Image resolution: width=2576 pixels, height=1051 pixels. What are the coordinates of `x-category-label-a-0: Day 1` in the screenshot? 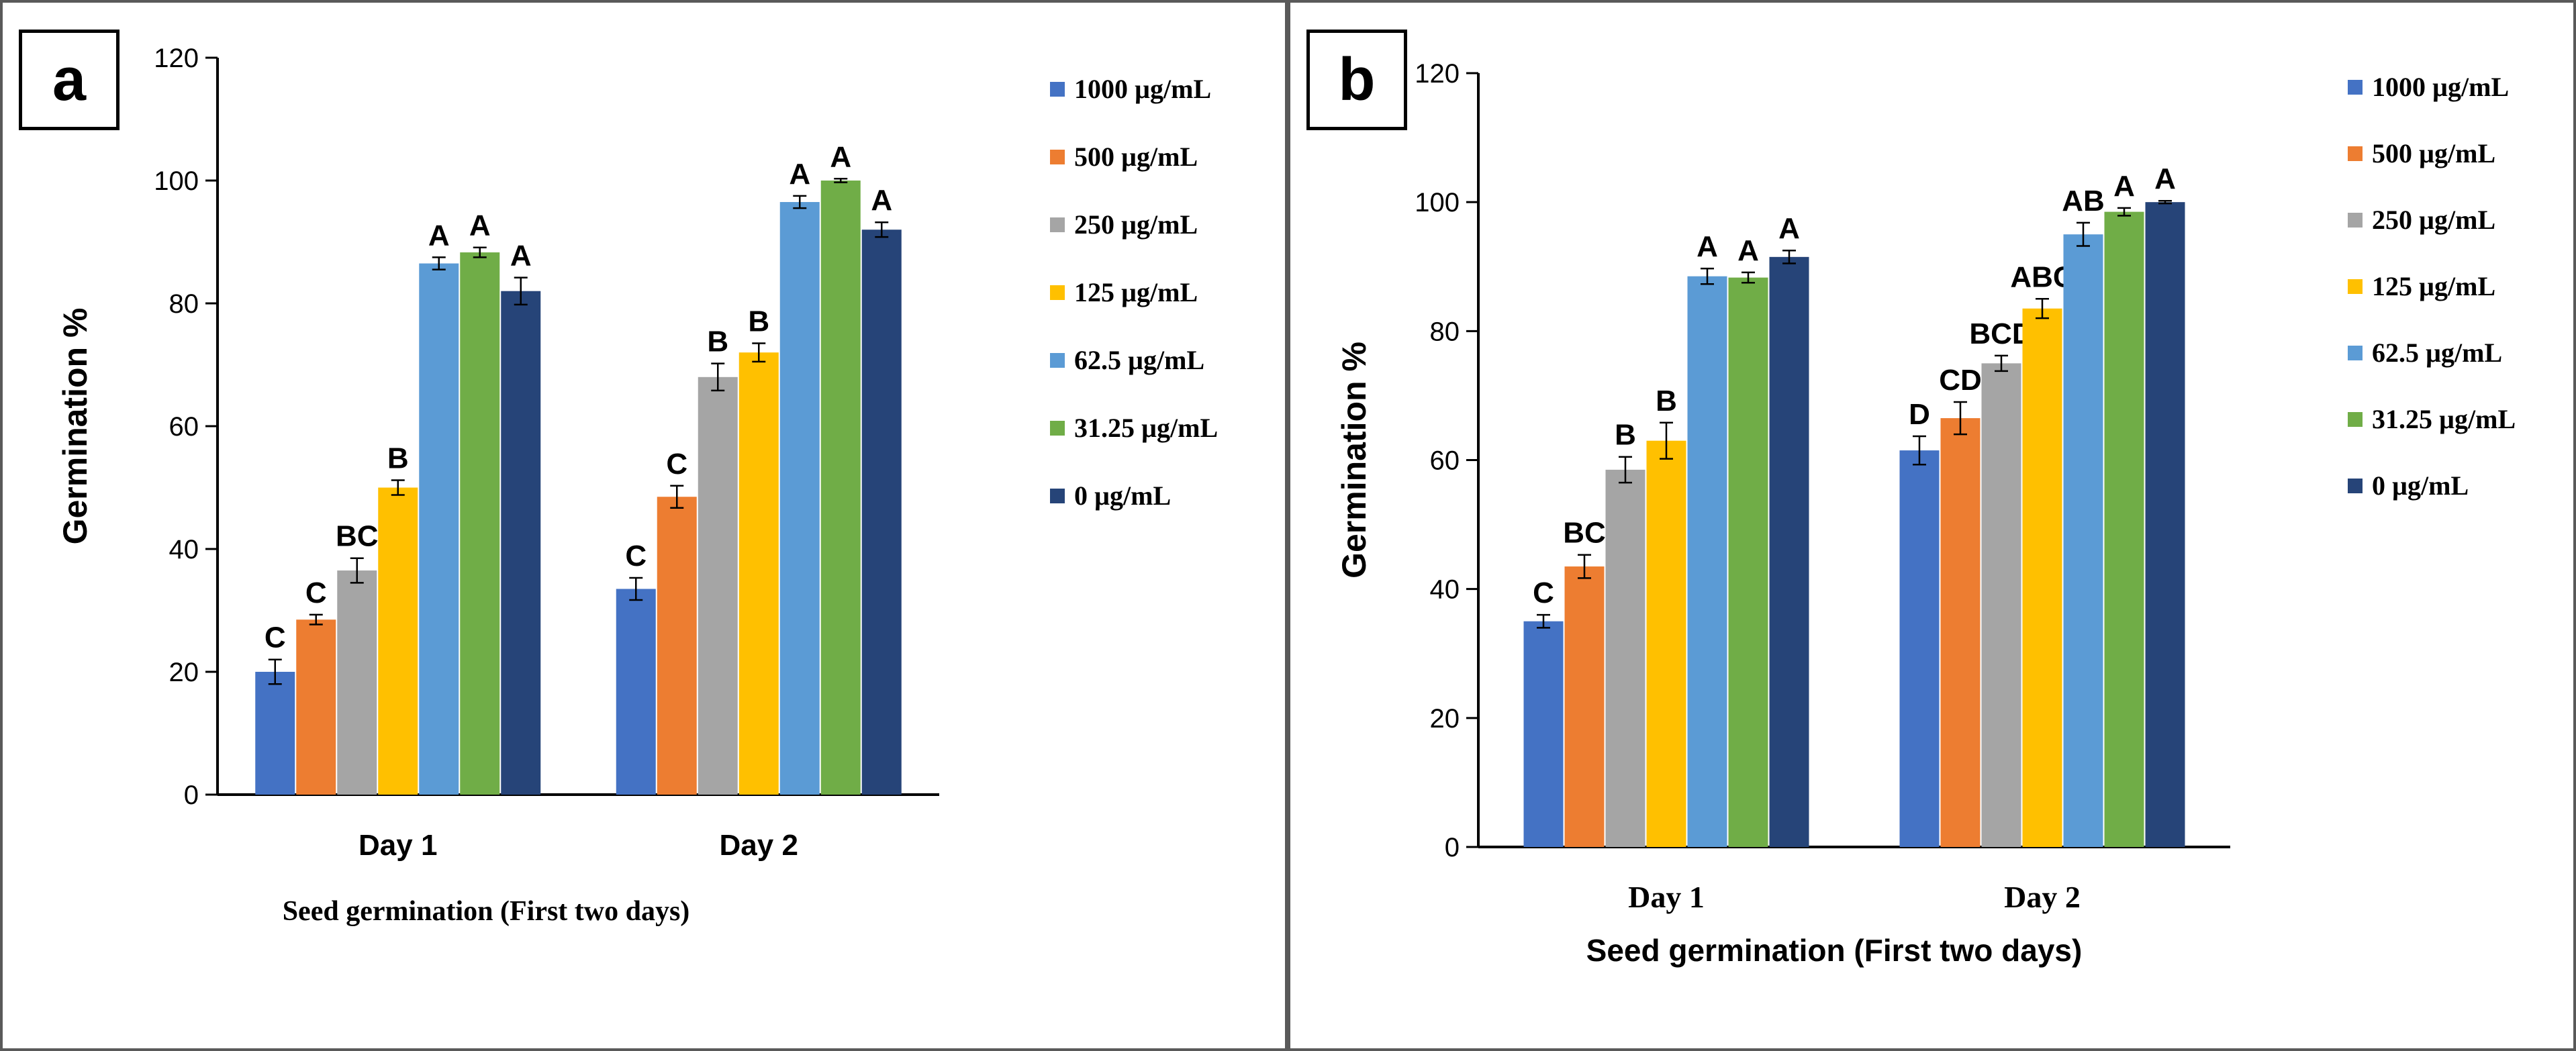 It's located at (398, 845).